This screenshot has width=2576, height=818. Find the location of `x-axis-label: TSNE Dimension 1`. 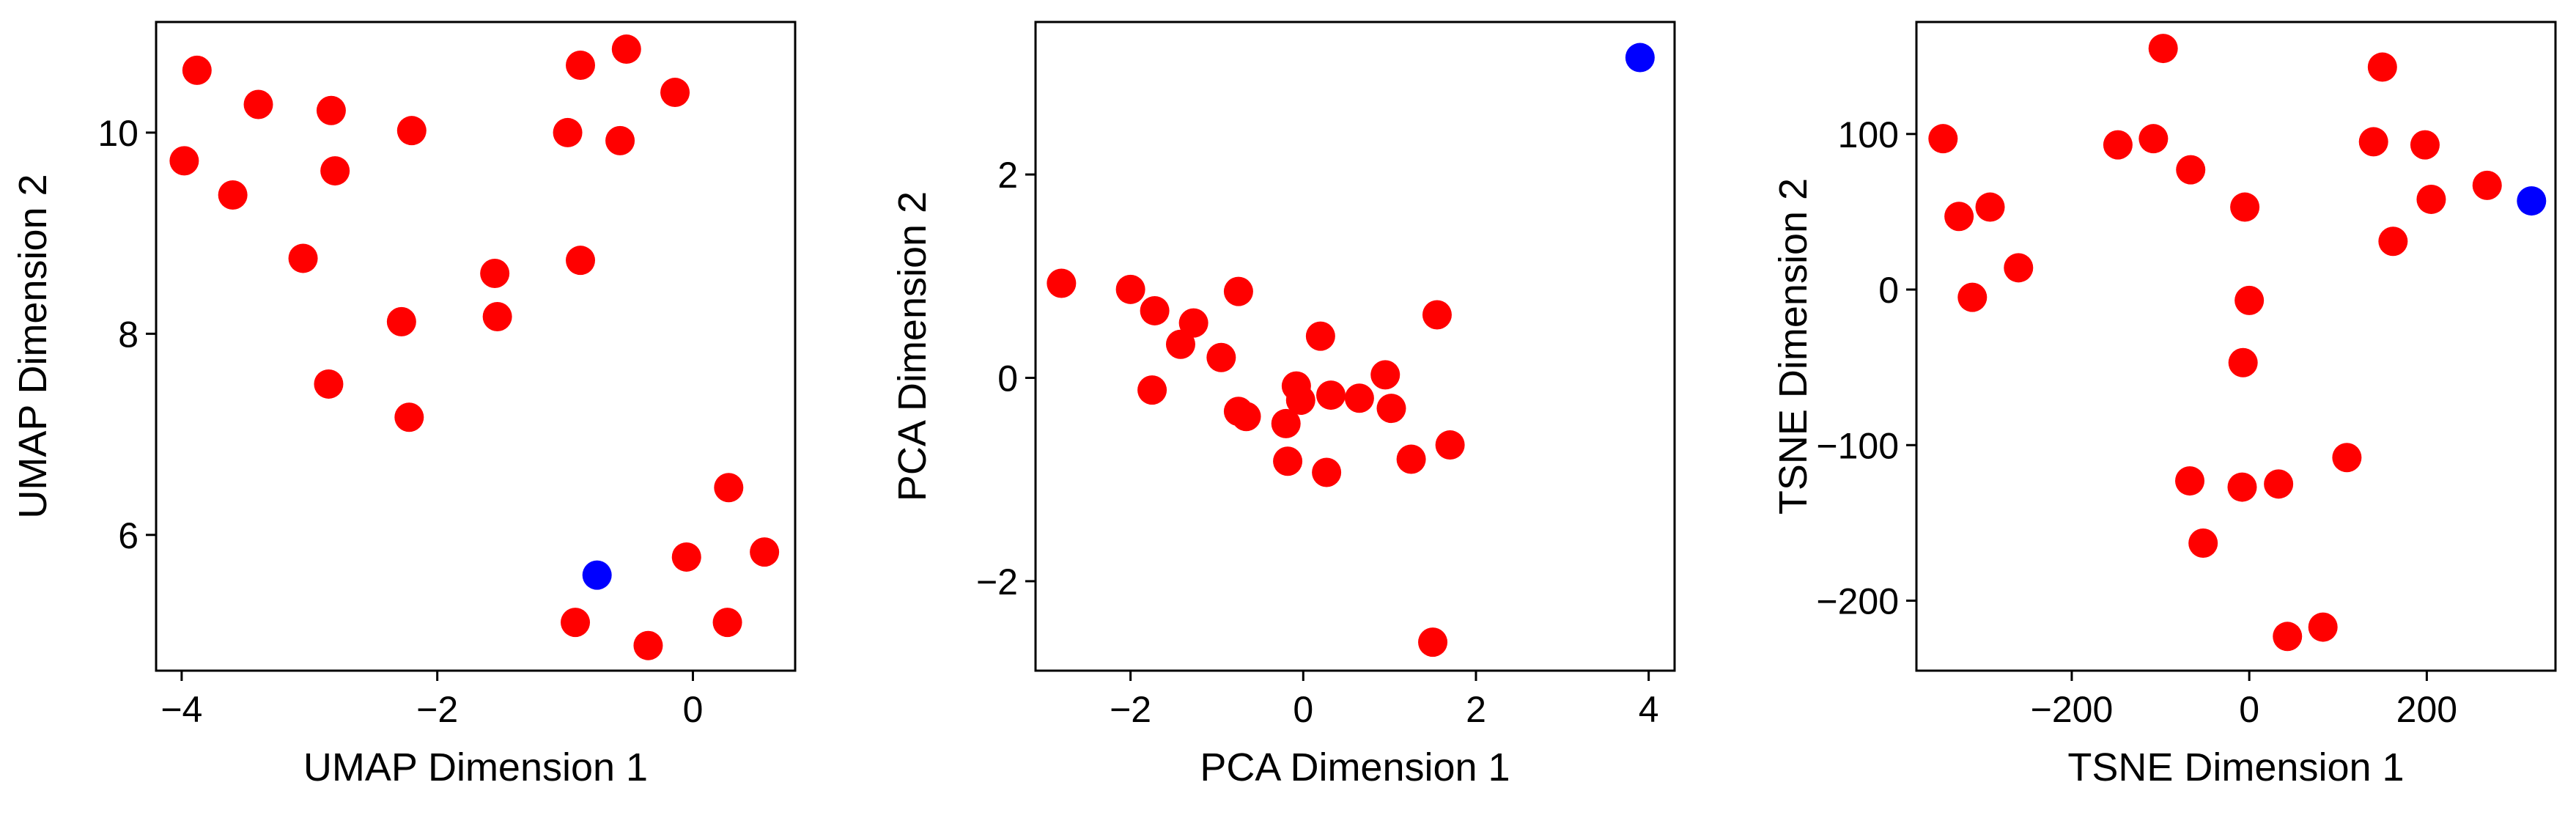

x-axis-label: TSNE Dimension 1 is located at coordinates (2235, 767).